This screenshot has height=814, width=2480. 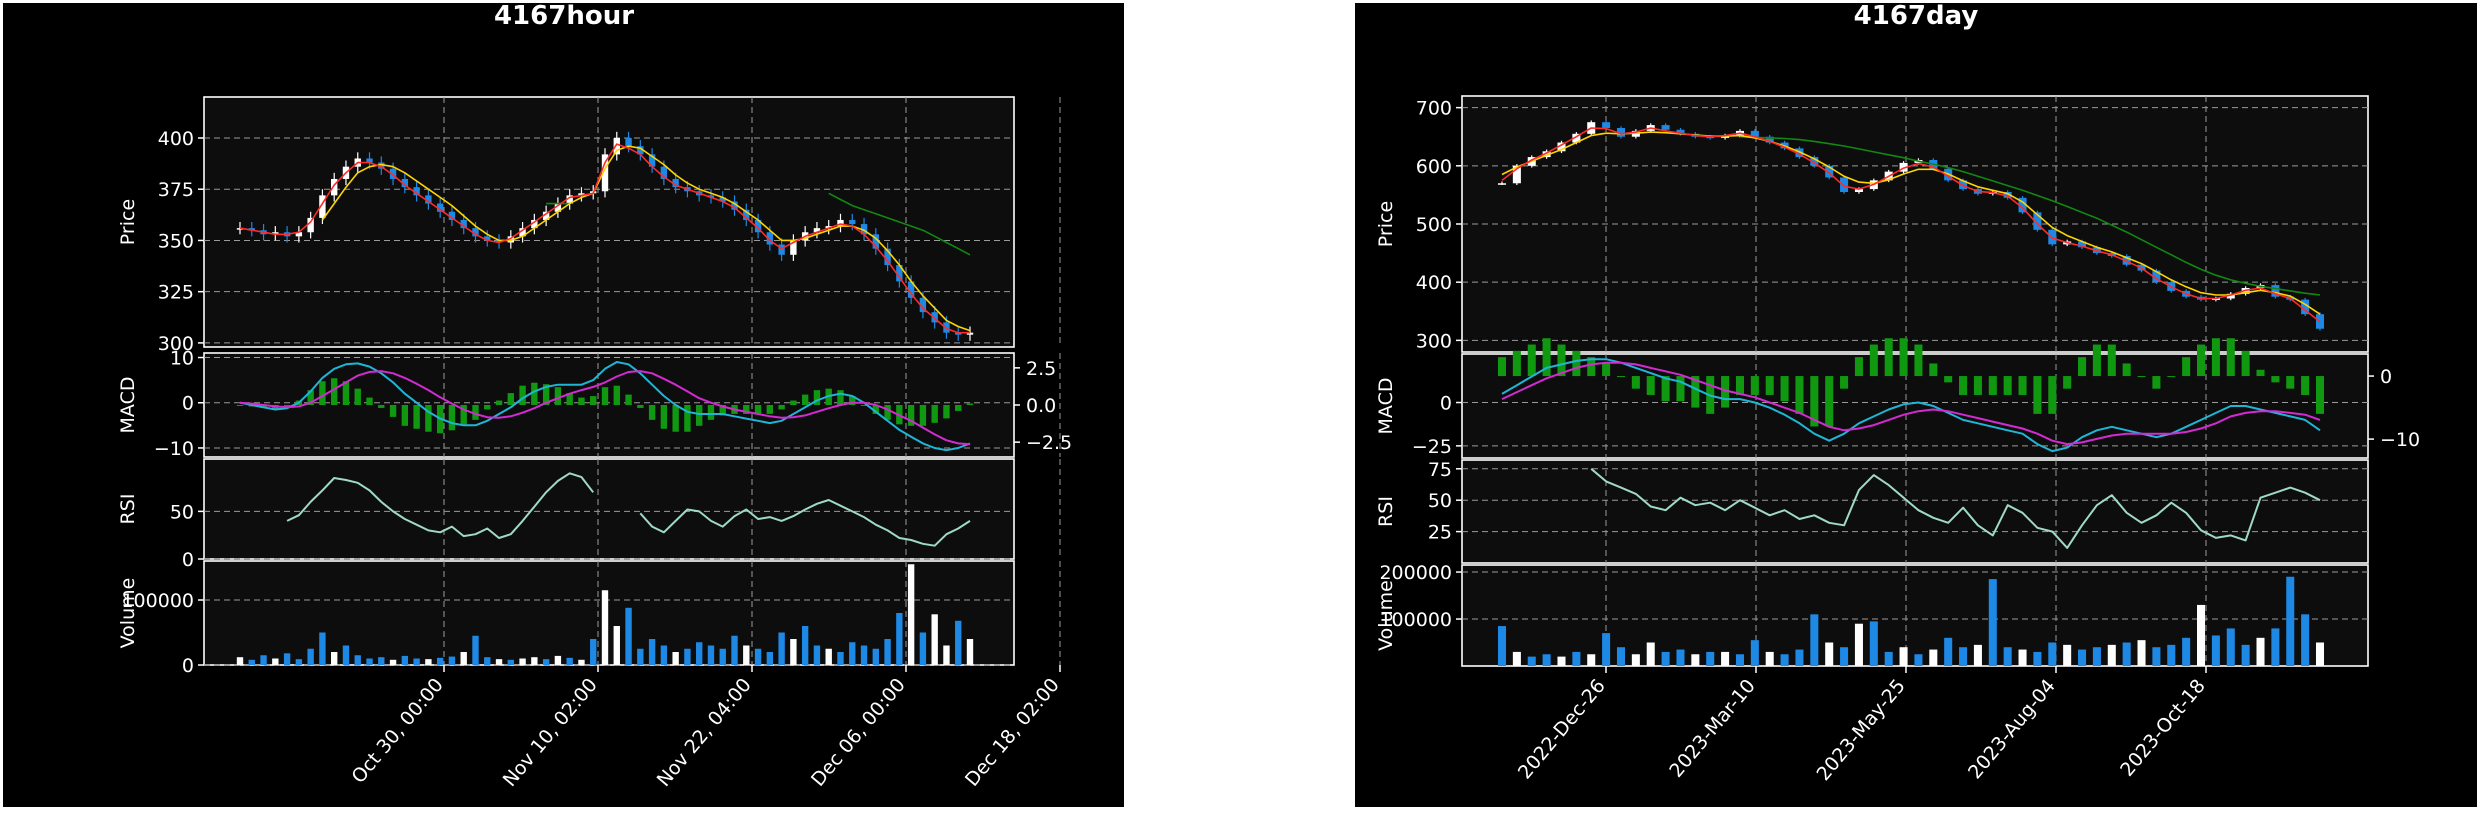 What do you see at coordinates (2386, 377) in the screenshot?
I see `y-tick-label-right: 0` at bounding box center [2386, 377].